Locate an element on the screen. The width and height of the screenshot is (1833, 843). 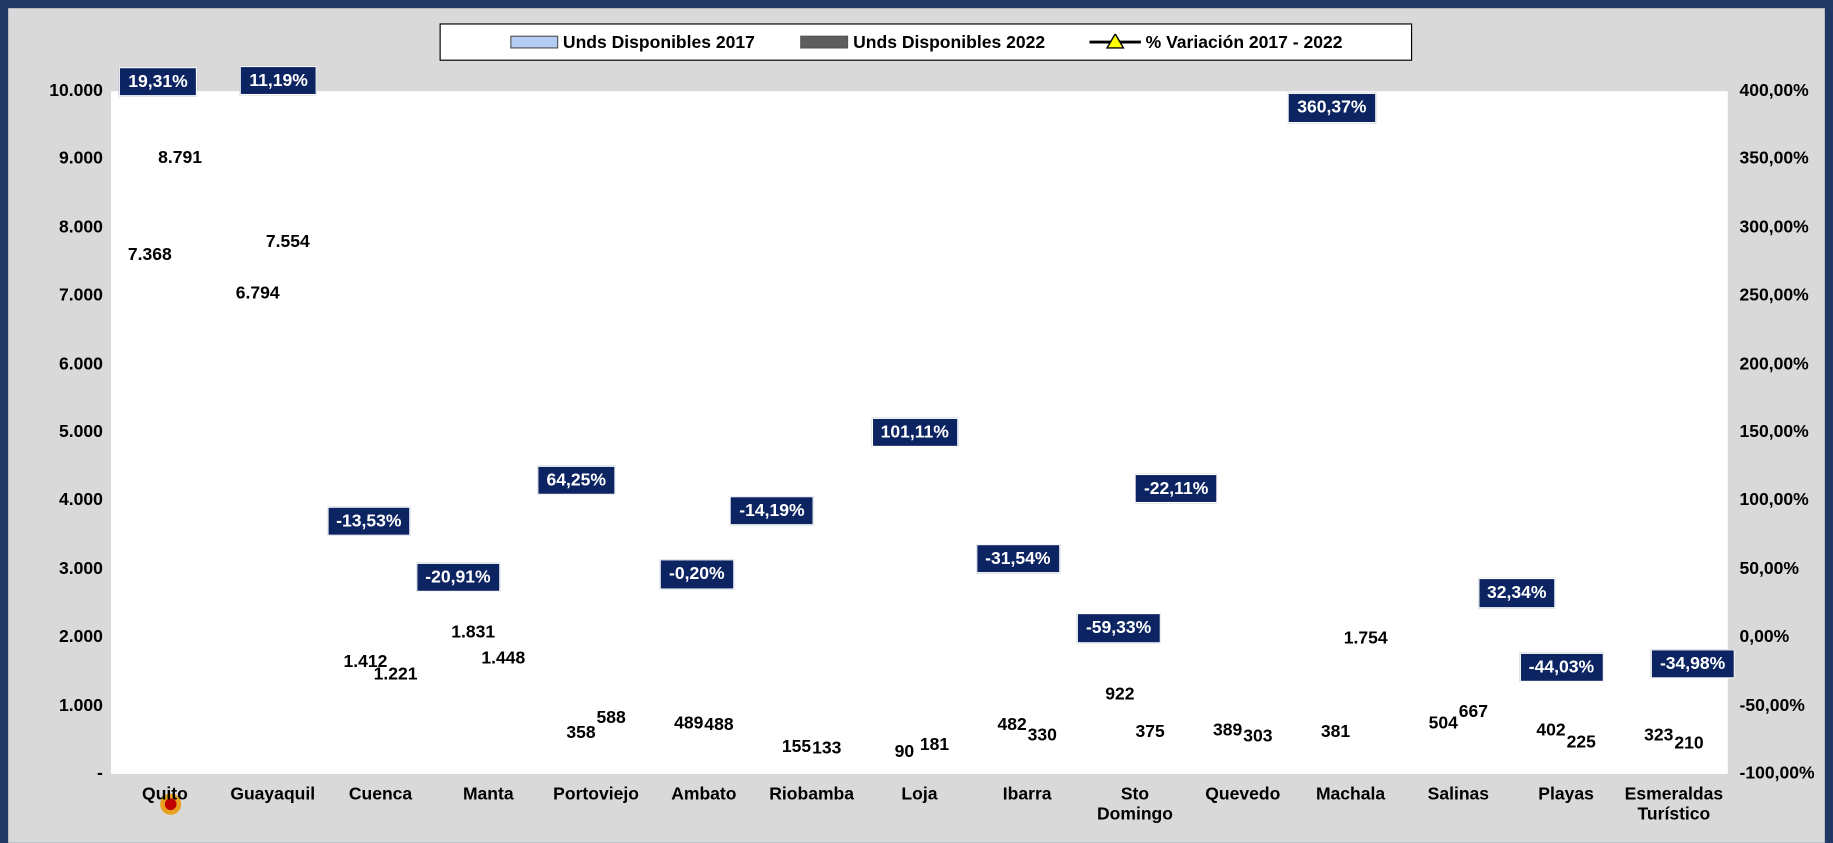
y2-tick-label: -50,00% is located at coordinates (1772, 705).